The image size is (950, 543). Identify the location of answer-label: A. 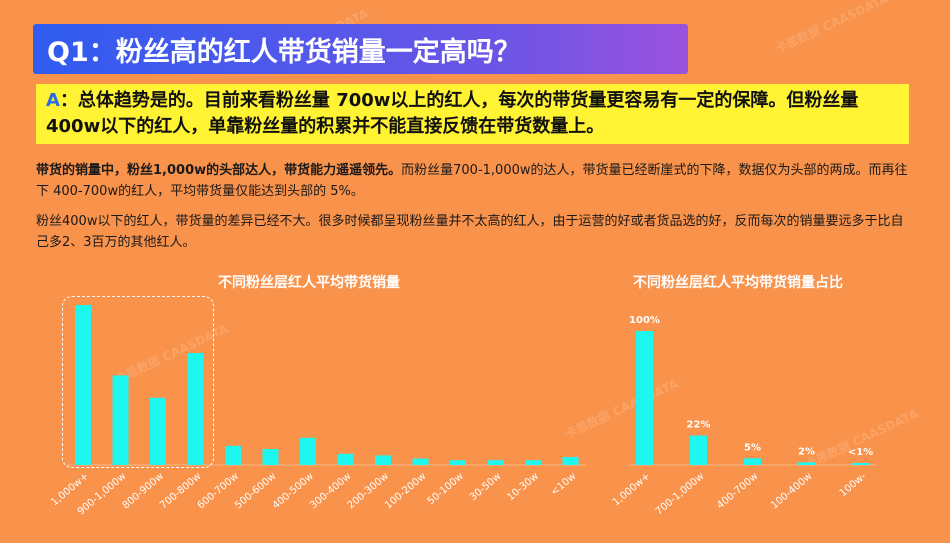
(53, 100).